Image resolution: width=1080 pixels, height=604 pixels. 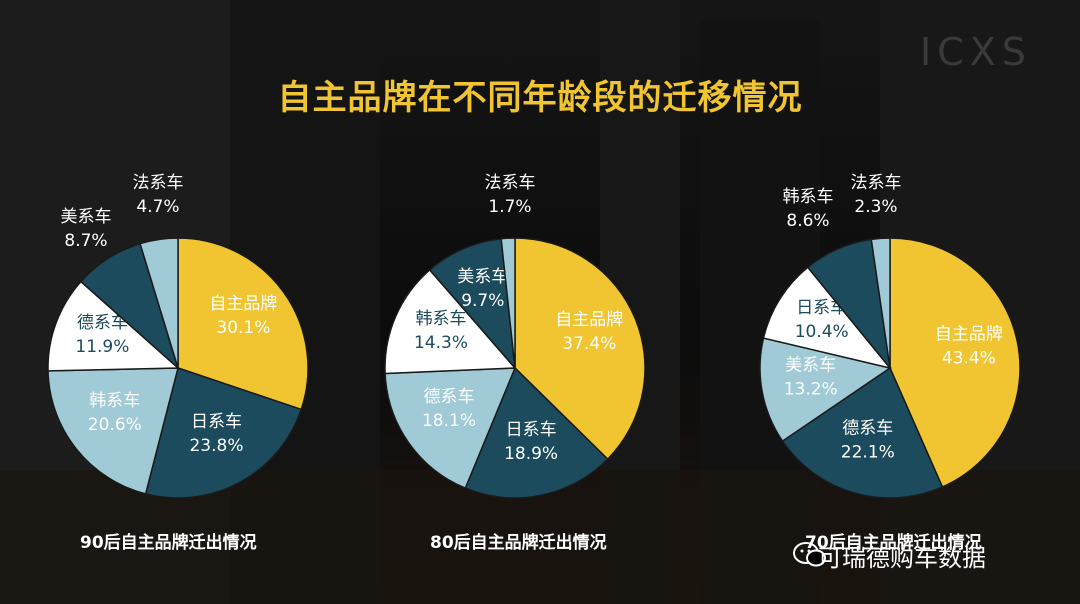 I want to click on slice-value-label: 22.1%, so click(x=868, y=453).